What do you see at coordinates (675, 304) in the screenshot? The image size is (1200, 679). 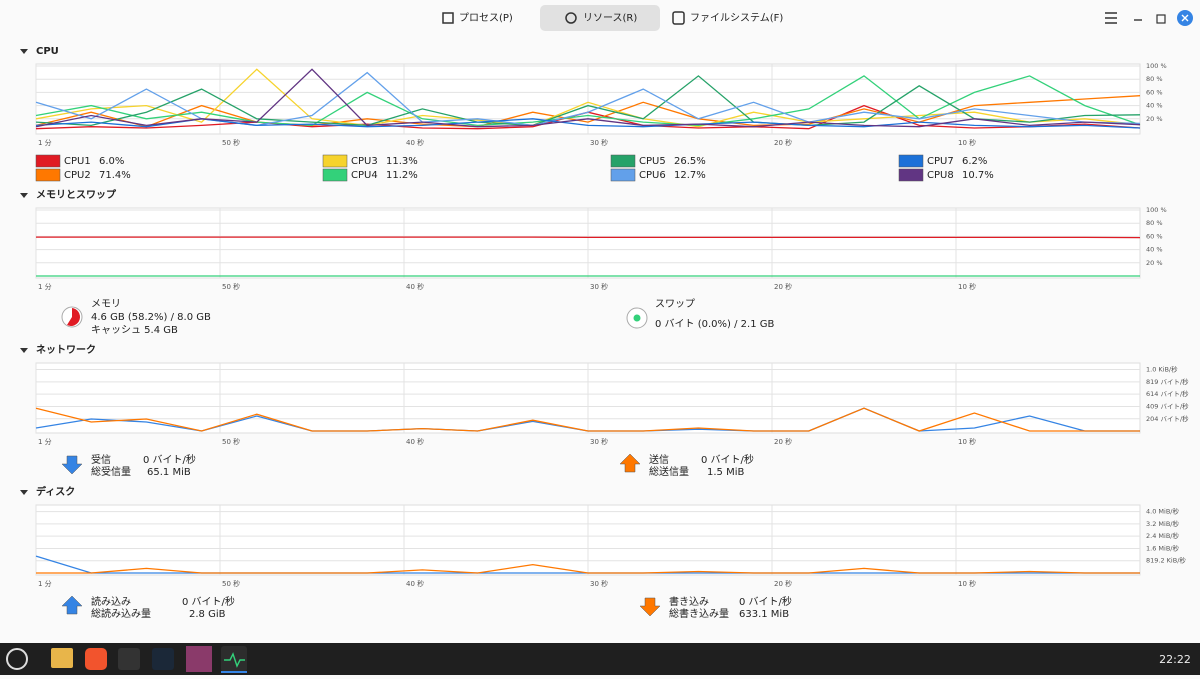 I see `swap-label: スワップ` at bounding box center [675, 304].